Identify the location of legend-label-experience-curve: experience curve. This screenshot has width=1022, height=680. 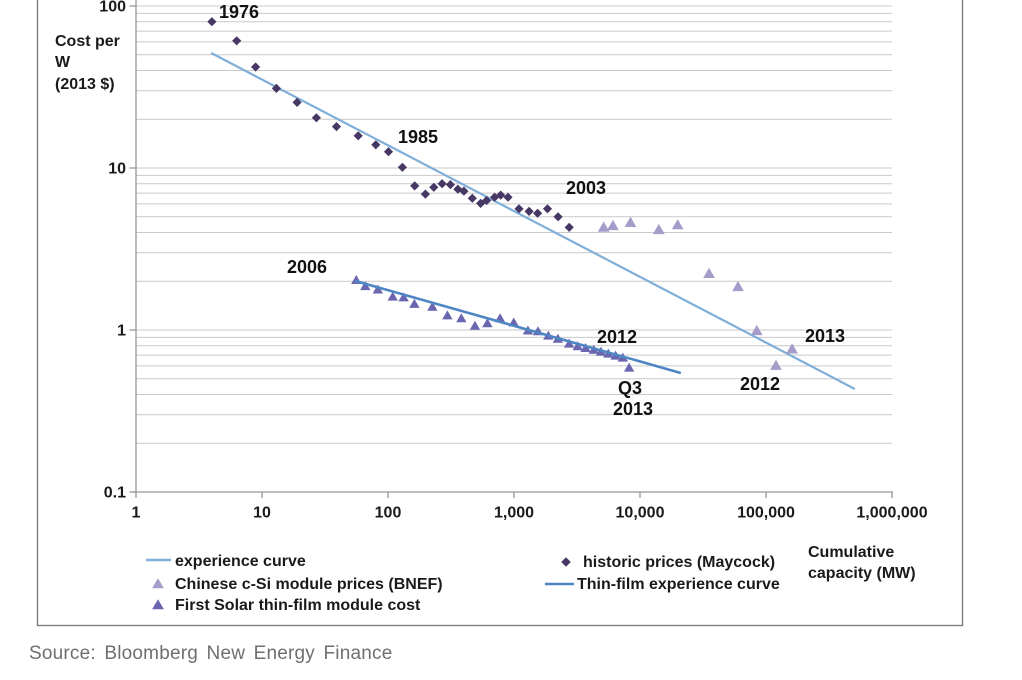
(240, 561).